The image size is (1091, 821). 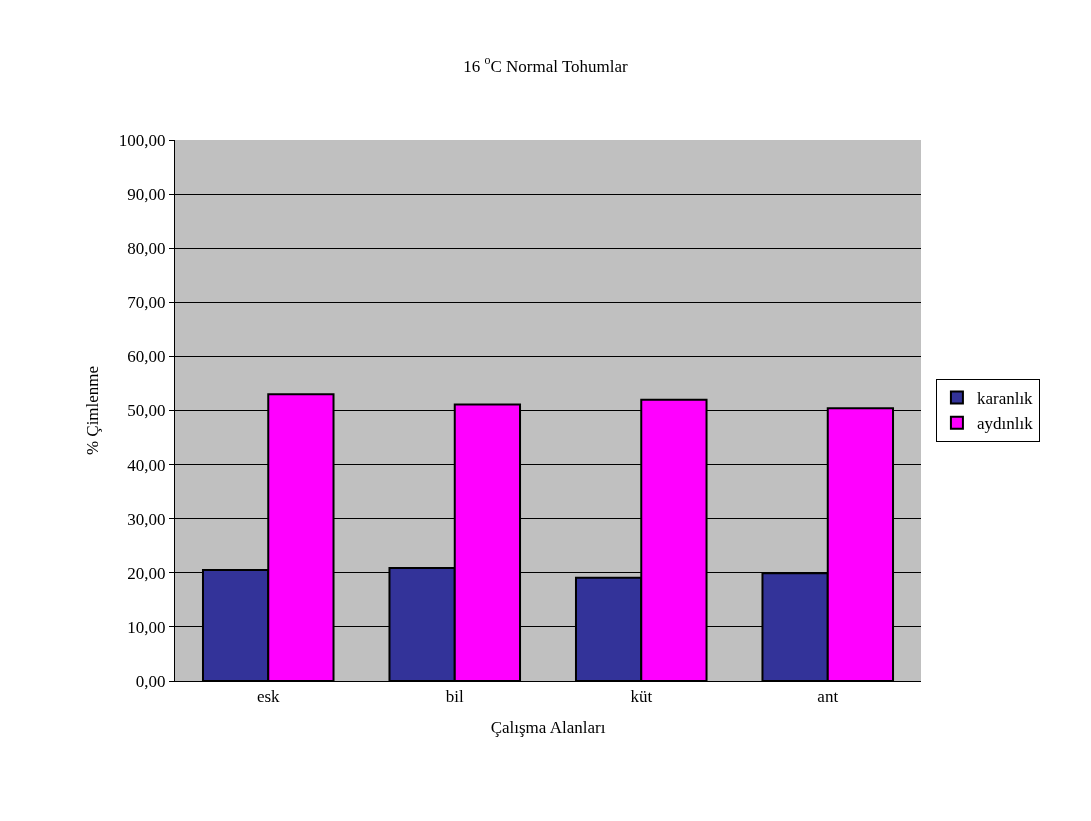 What do you see at coordinates (93, 410) in the screenshot?
I see `y-axis-title: % Çimlenme` at bounding box center [93, 410].